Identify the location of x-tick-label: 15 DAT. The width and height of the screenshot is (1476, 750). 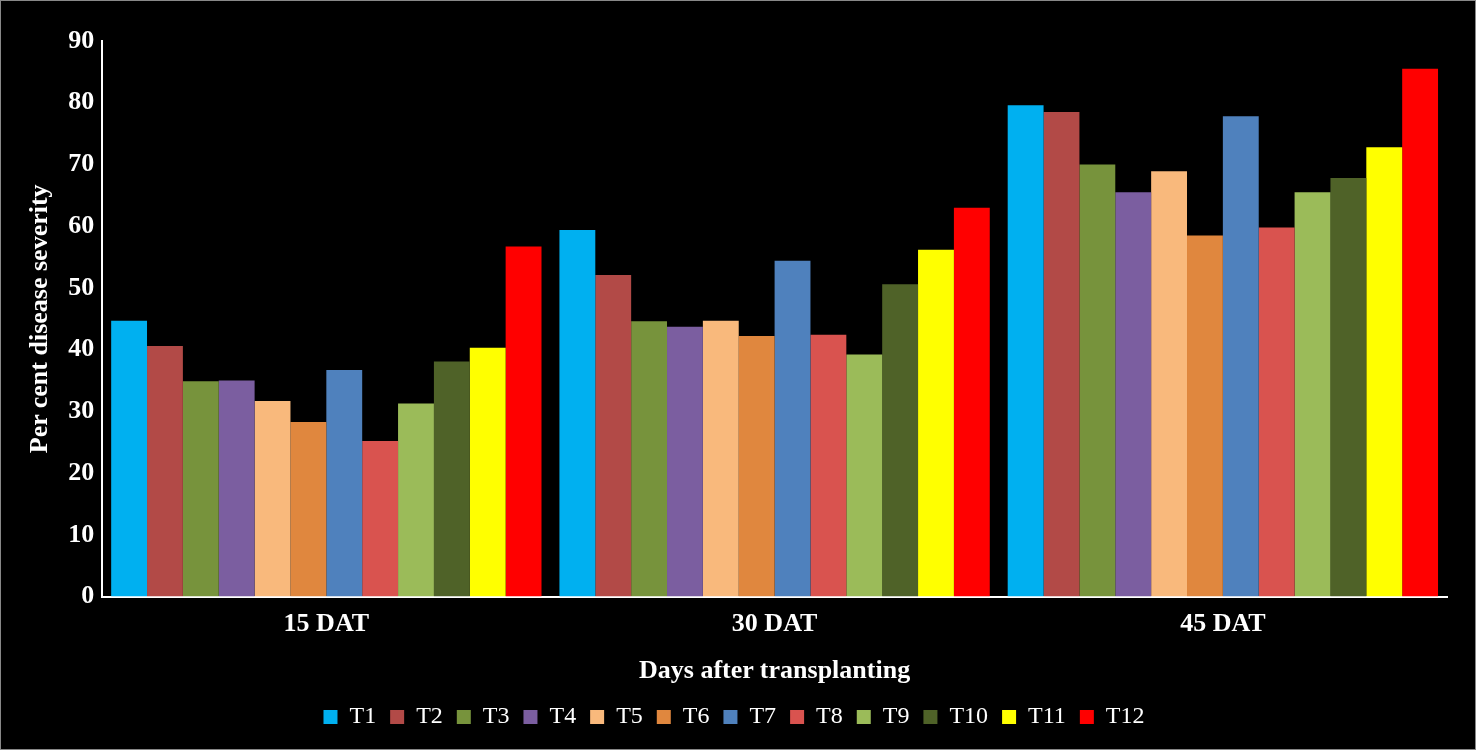
(326, 622).